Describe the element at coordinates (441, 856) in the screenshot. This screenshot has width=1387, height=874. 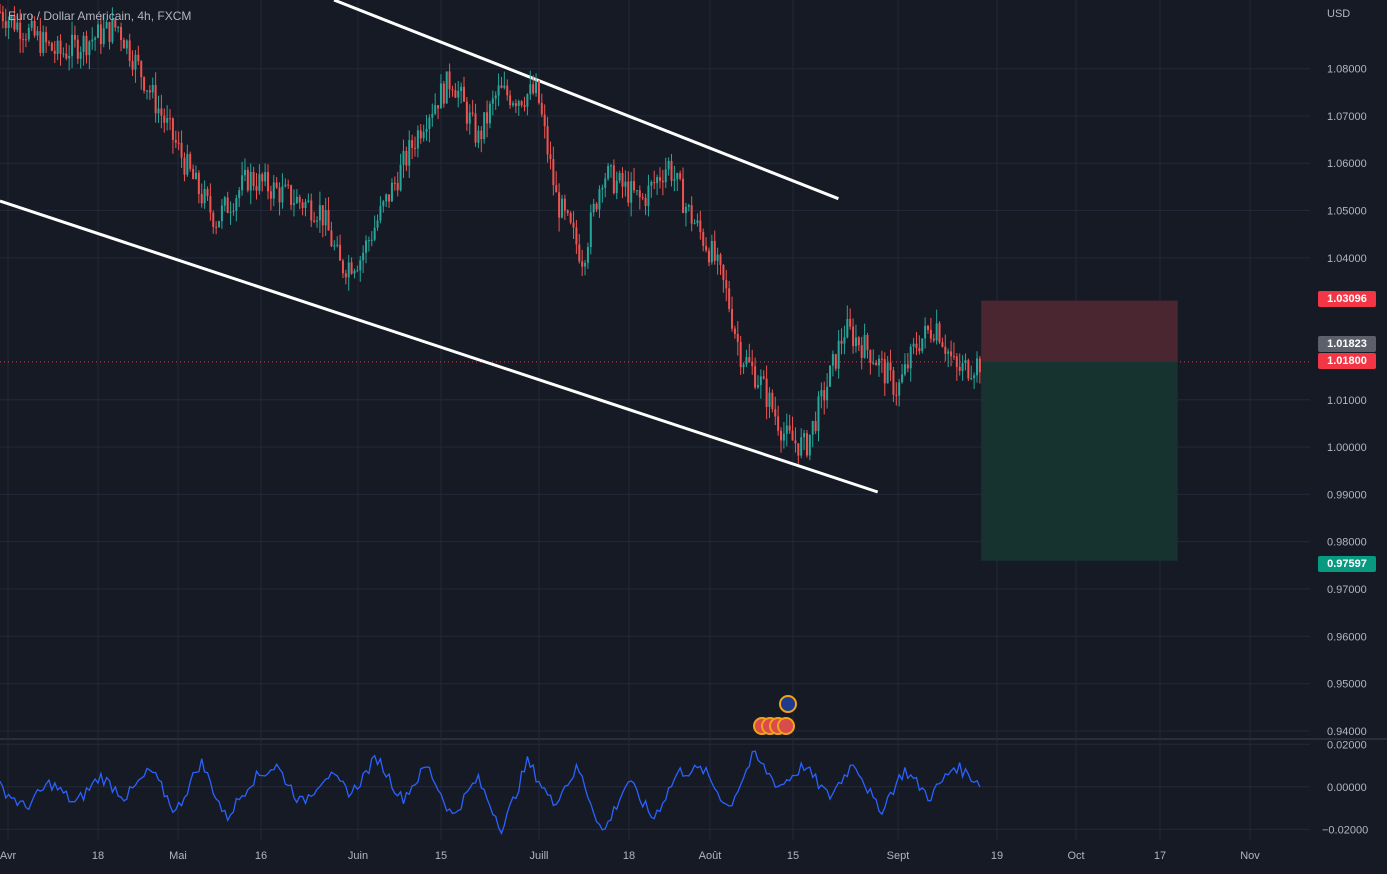
I see `time-tick-label: 15` at that location.